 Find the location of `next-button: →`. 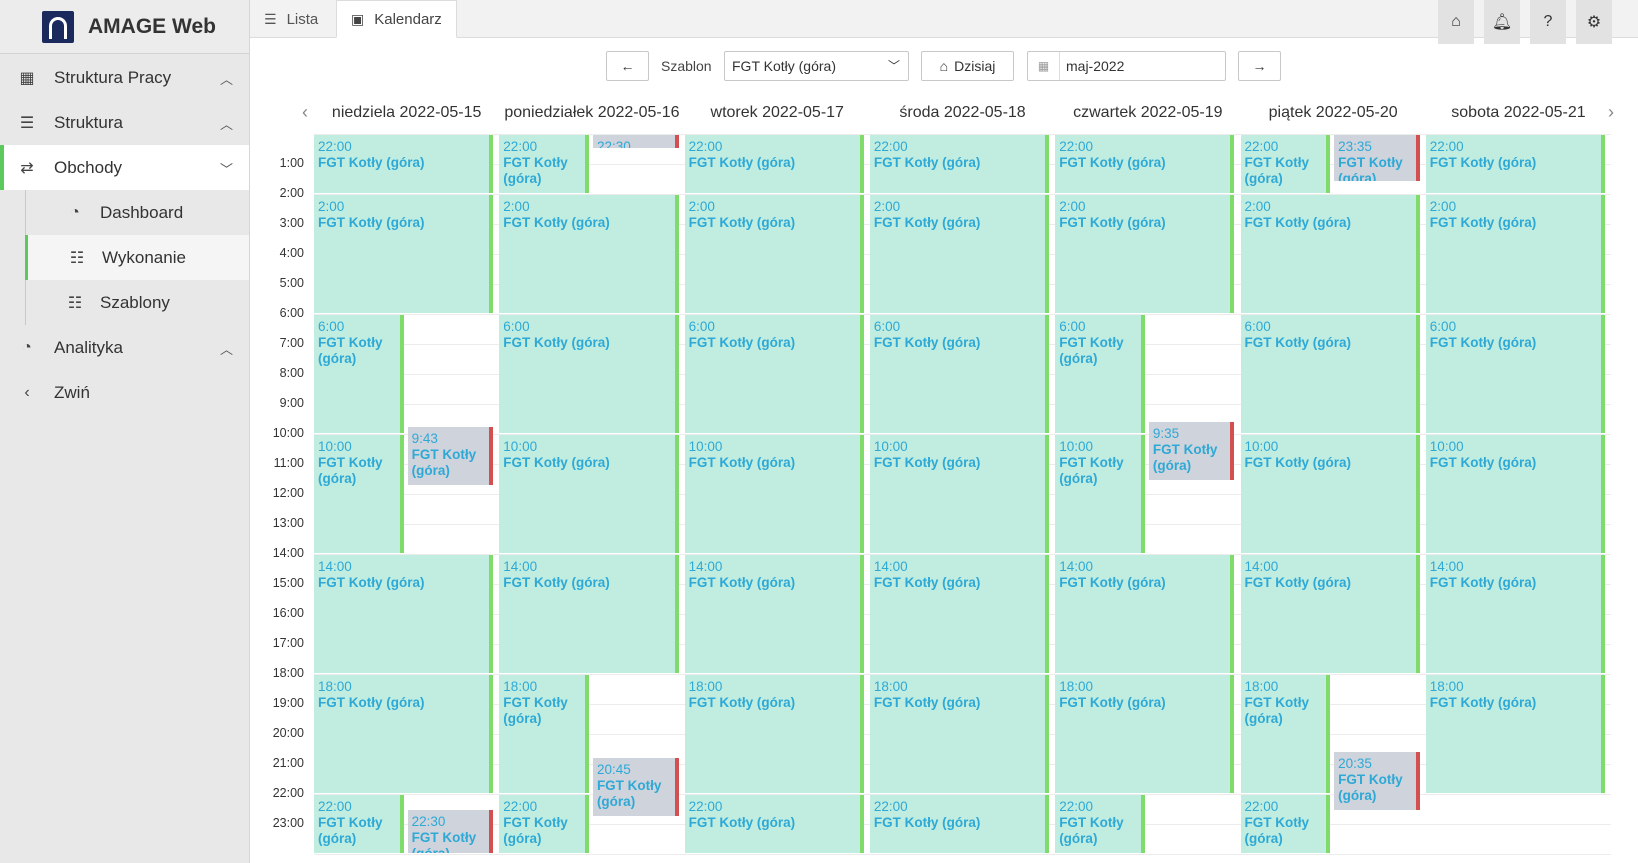

next-button: → is located at coordinates (1259, 66).